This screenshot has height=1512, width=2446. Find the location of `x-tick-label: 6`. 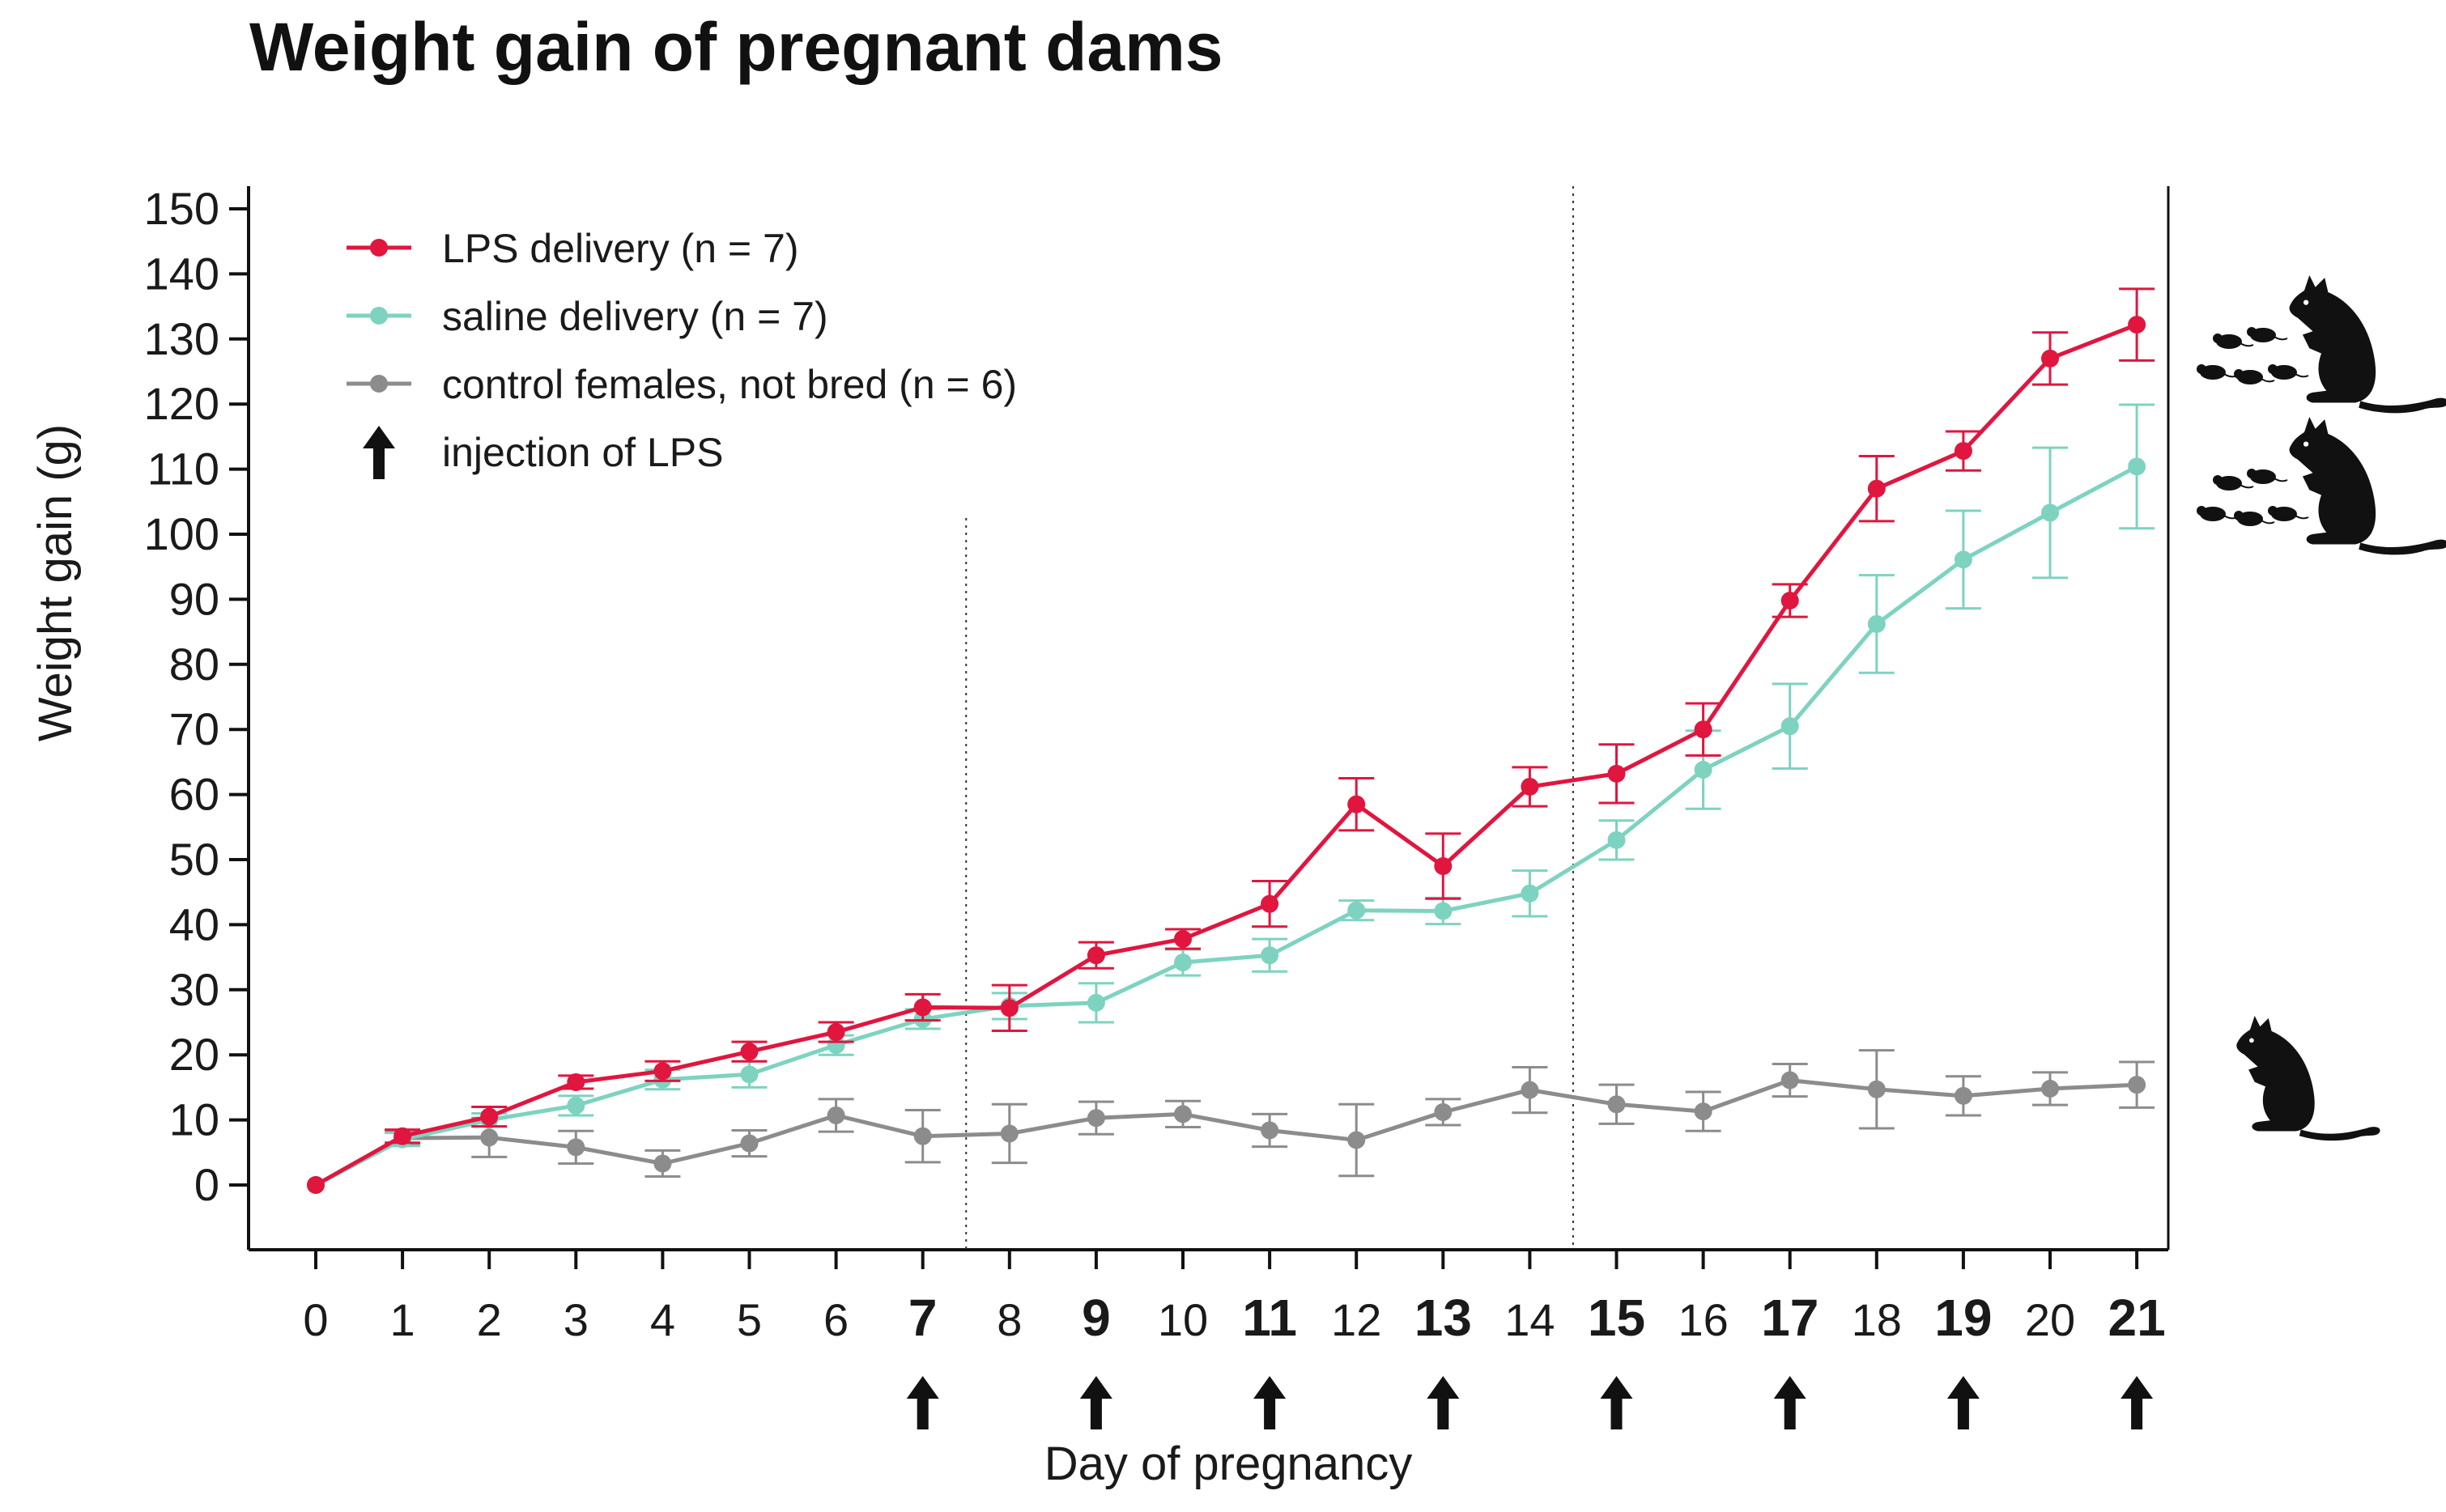

x-tick-label: 6 is located at coordinates (836, 1319).